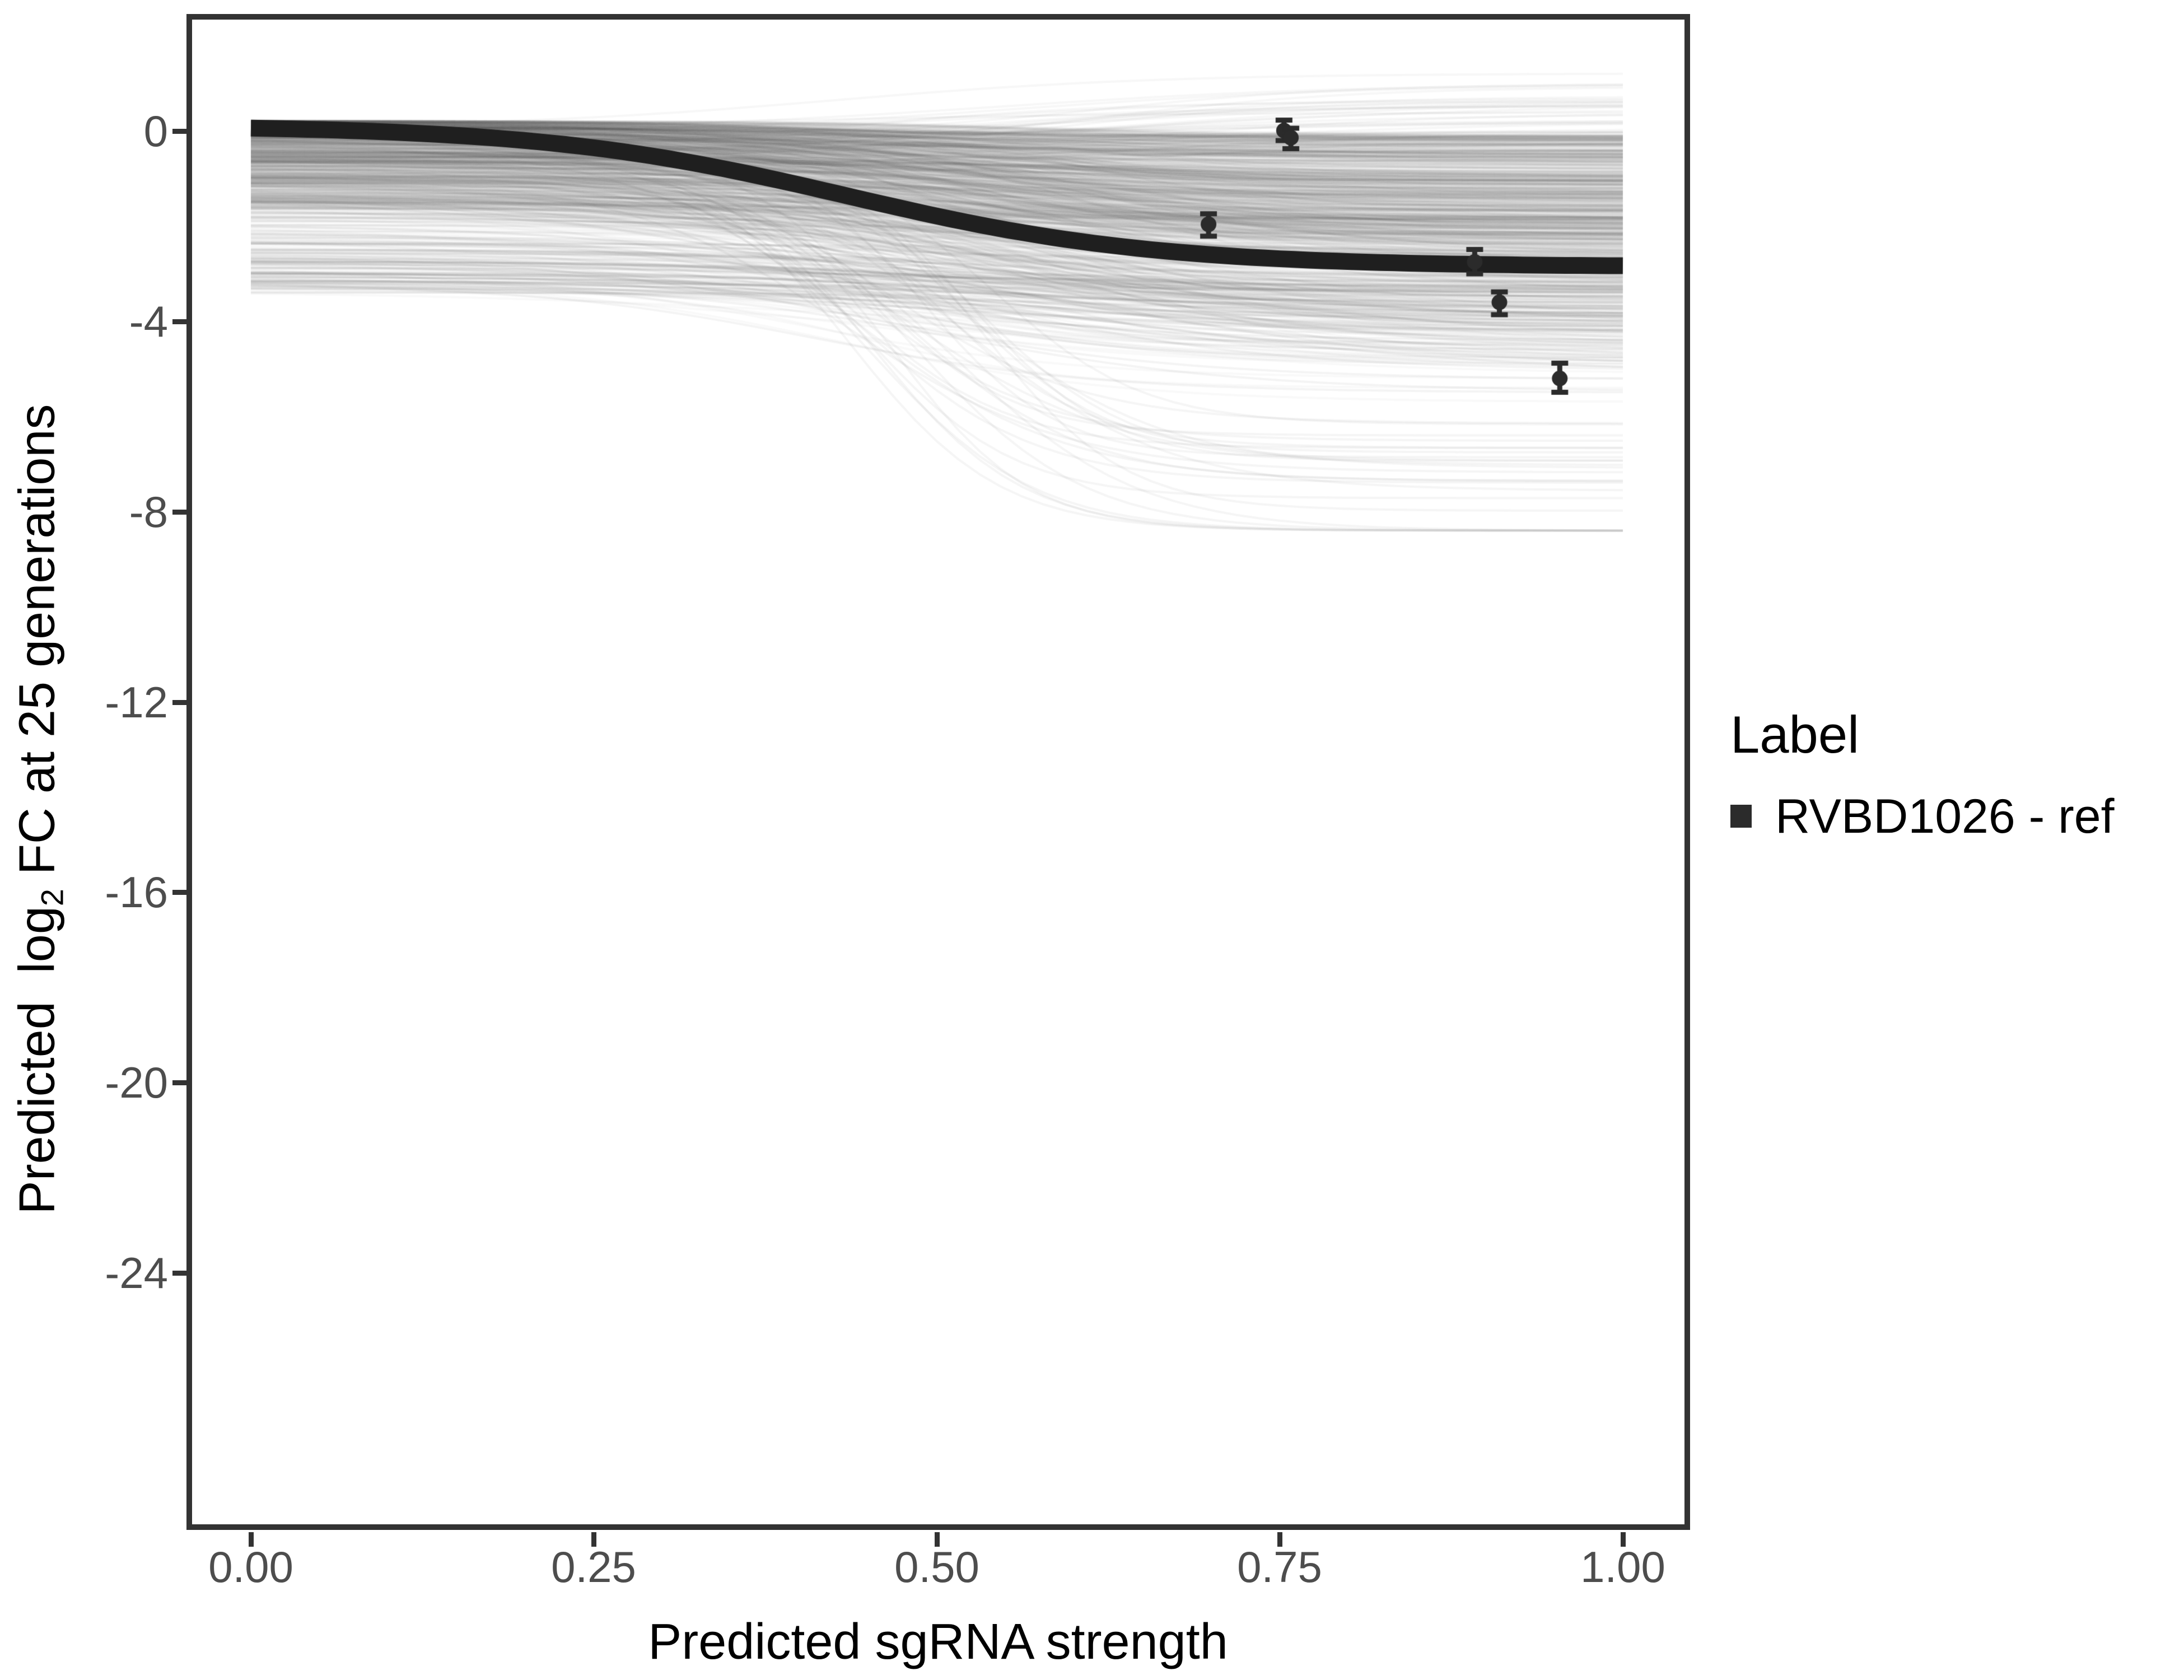 The height and width of the screenshot is (1680, 2184). I want to click on y-tick-label: -20, so click(136, 1083).